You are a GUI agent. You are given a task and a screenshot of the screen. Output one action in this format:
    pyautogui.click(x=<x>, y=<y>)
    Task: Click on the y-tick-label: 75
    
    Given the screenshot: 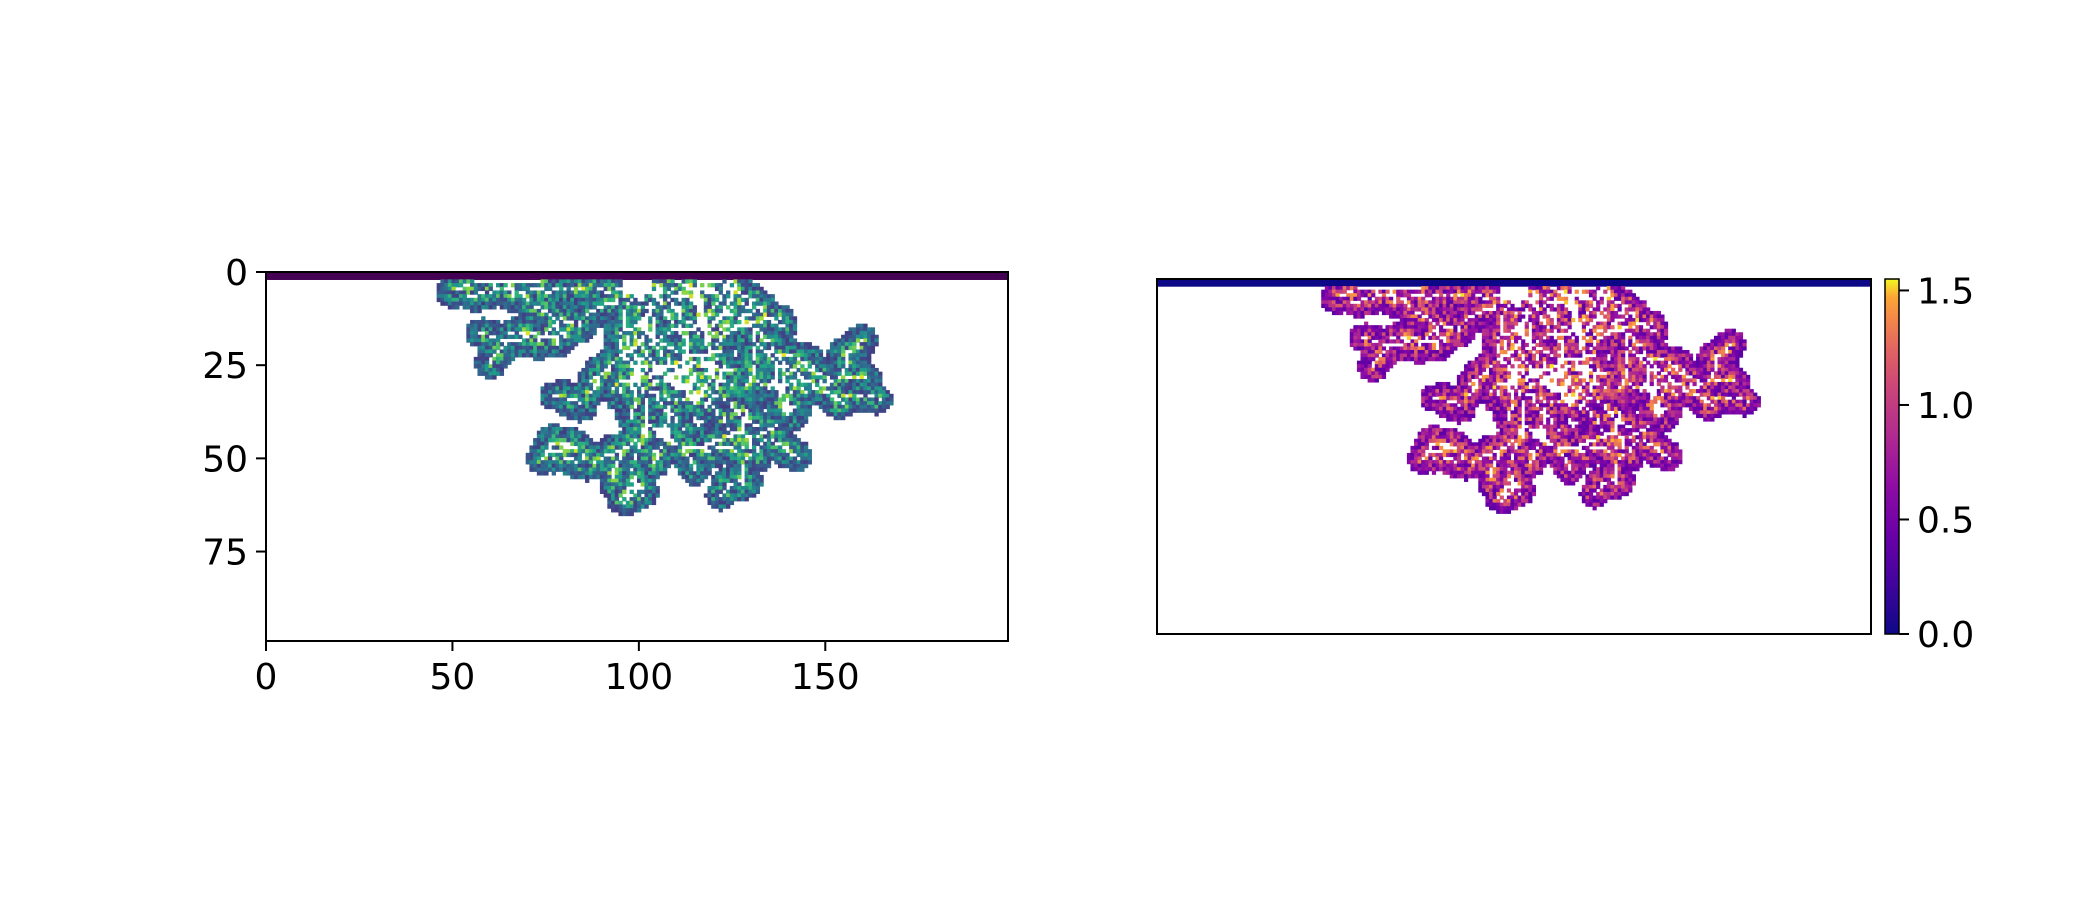 What is the action you would take?
    pyautogui.click(x=225, y=553)
    